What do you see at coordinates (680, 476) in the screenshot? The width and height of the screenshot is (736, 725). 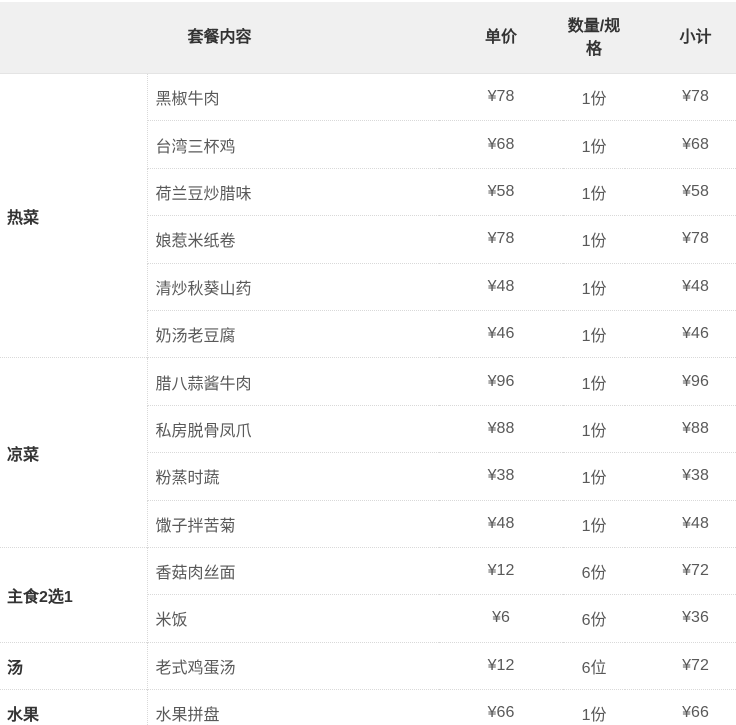 I see `subtotal-cell: ¥38` at bounding box center [680, 476].